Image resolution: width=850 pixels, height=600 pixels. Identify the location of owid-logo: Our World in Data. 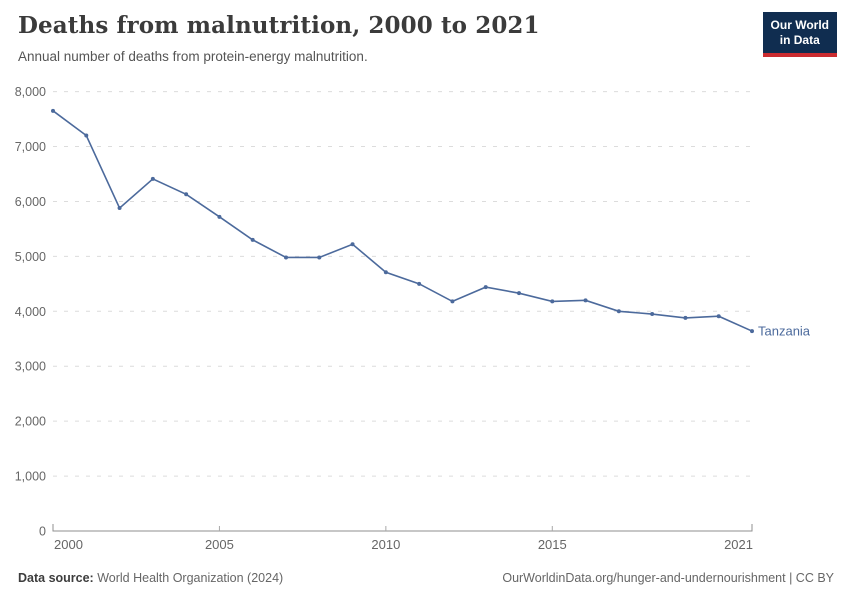
(799, 34).